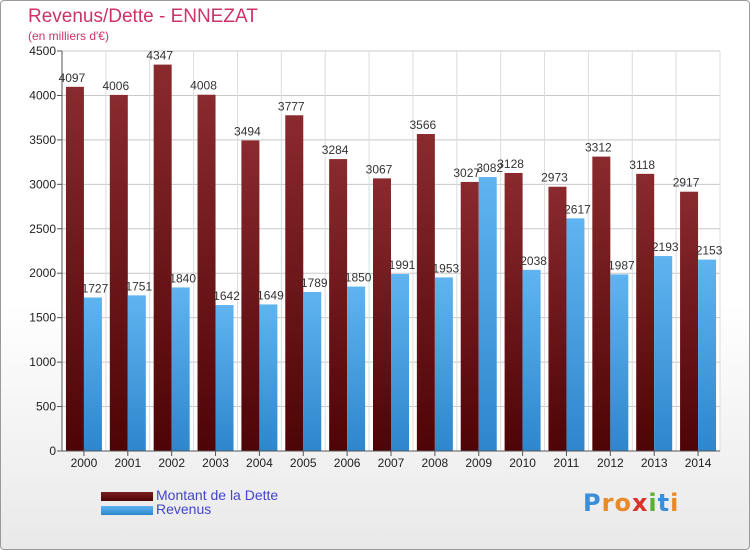  I want to click on y-tick-label: 2500, so click(42, 229).